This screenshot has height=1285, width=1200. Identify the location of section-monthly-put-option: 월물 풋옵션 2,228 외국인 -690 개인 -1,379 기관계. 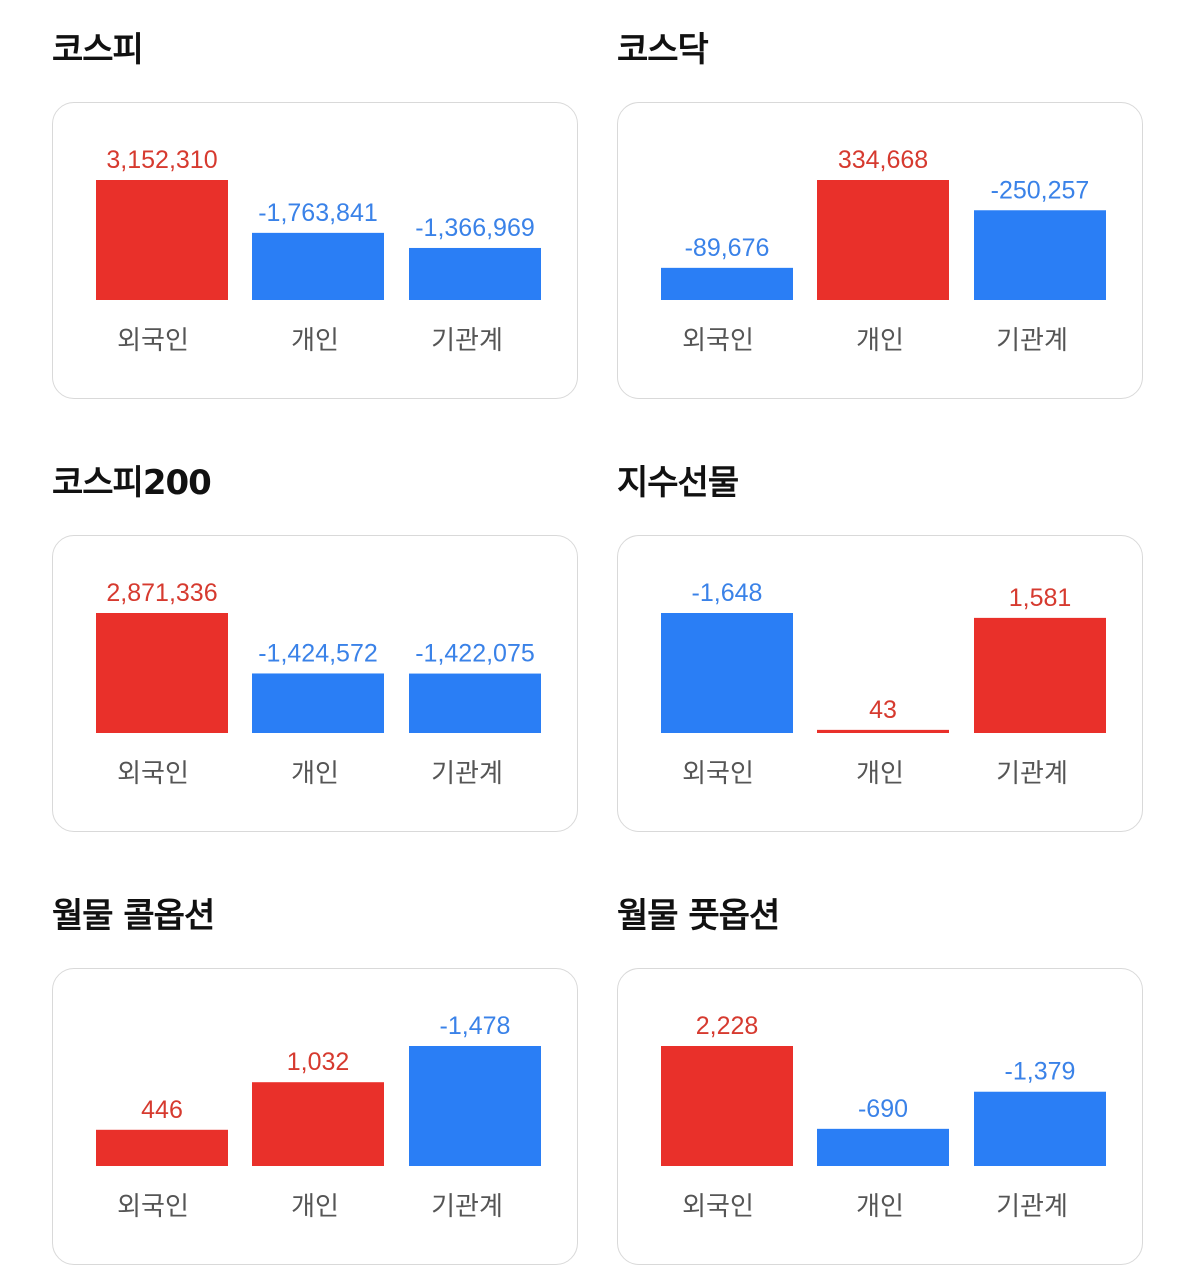
(881, 1066).